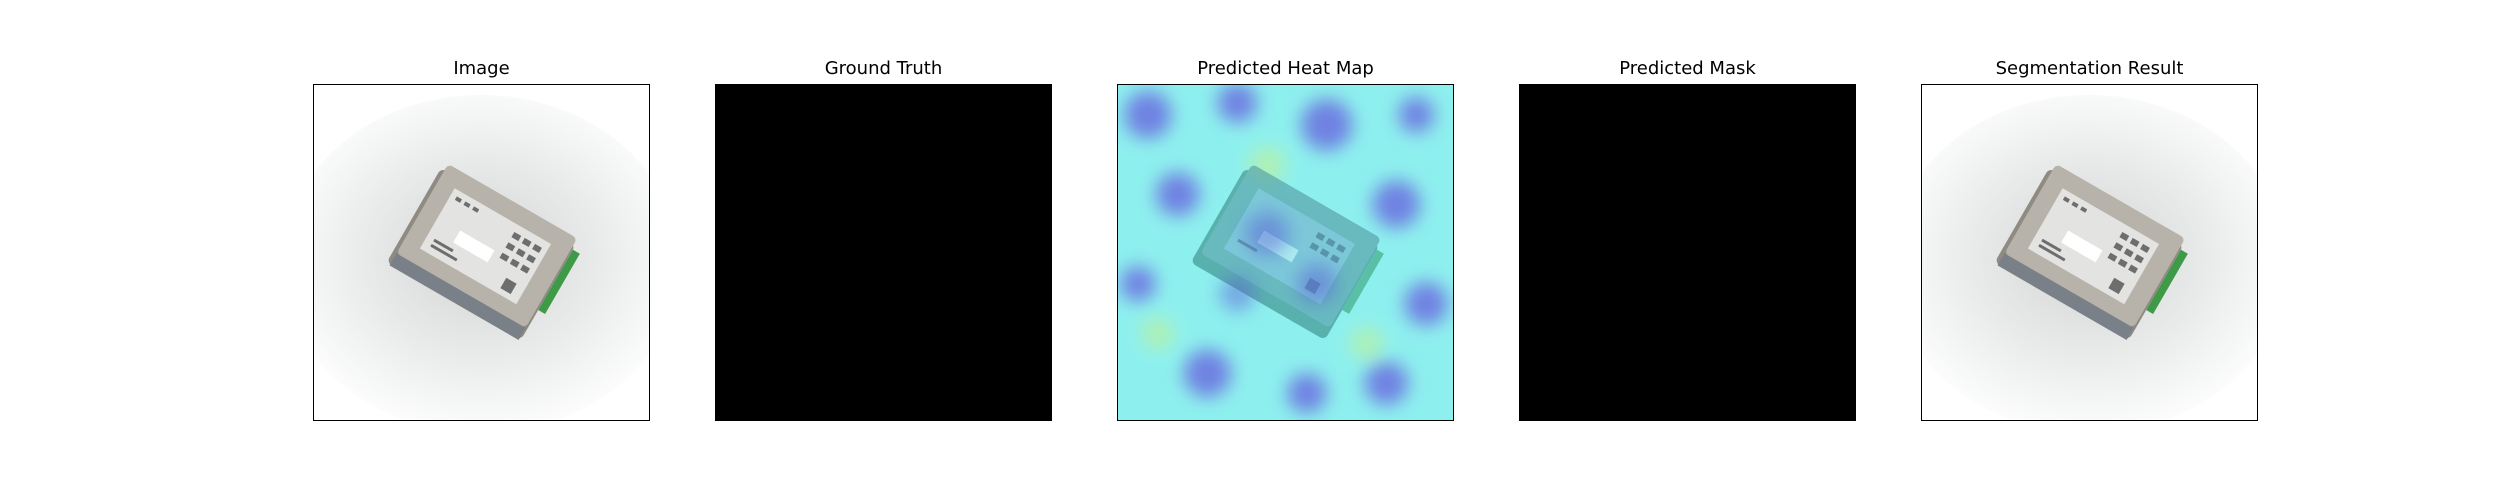 This screenshot has width=2500, height=500. I want to click on predicted-mask-frame, so click(1687, 252).